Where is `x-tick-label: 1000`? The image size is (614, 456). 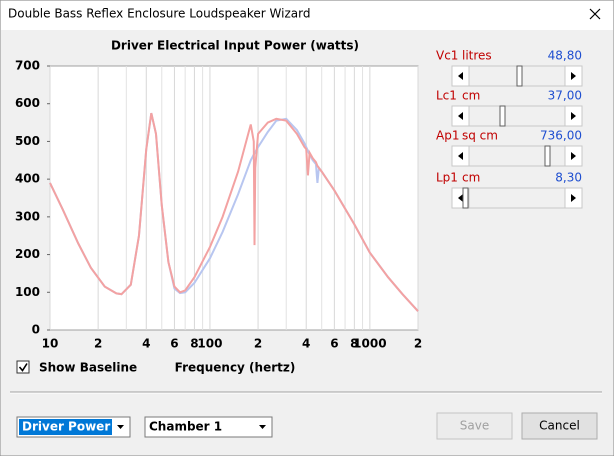
x-tick-label: 1000 is located at coordinates (369, 344).